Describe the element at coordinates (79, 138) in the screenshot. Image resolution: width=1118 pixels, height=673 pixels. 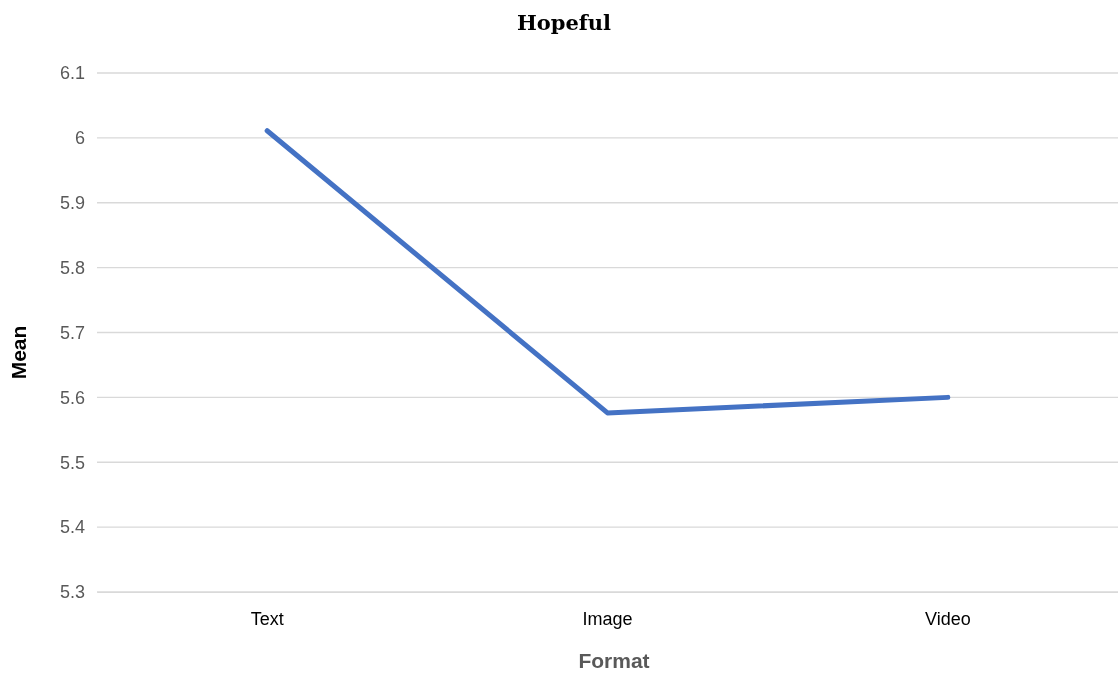
I see `y-tick-label: 6` at that location.